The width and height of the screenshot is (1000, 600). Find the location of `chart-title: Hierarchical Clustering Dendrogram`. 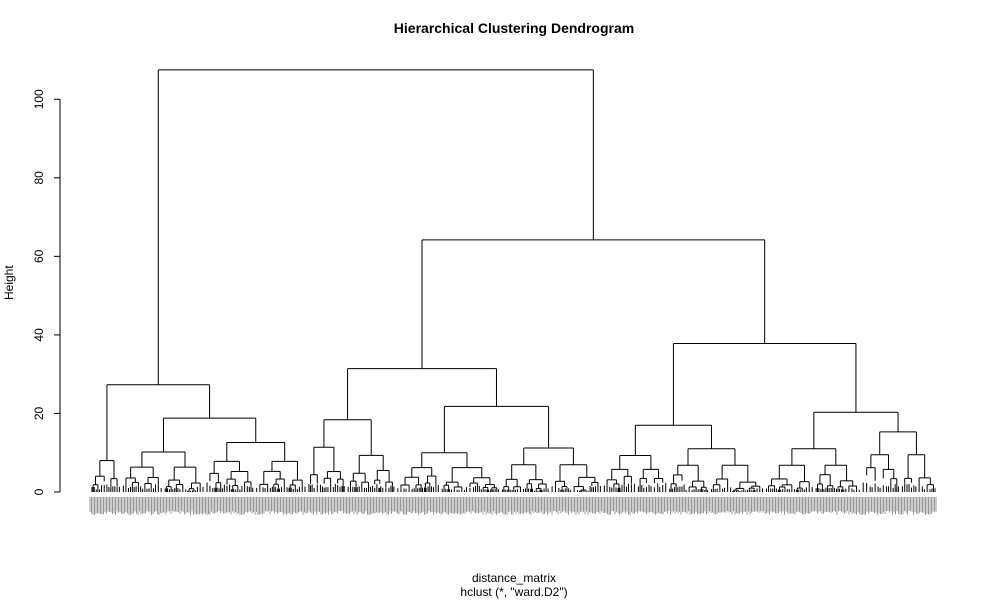

chart-title: Hierarchical Clustering Dendrogram is located at coordinates (514, 28).